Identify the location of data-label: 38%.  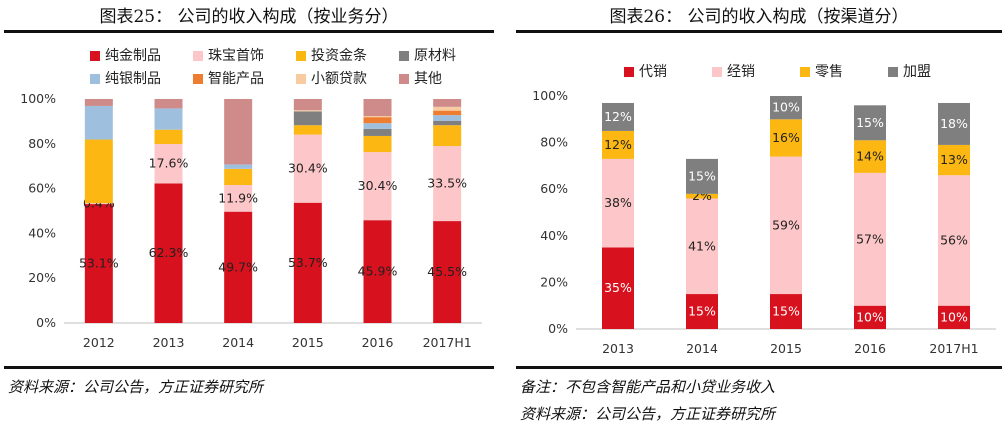
(618, 202).